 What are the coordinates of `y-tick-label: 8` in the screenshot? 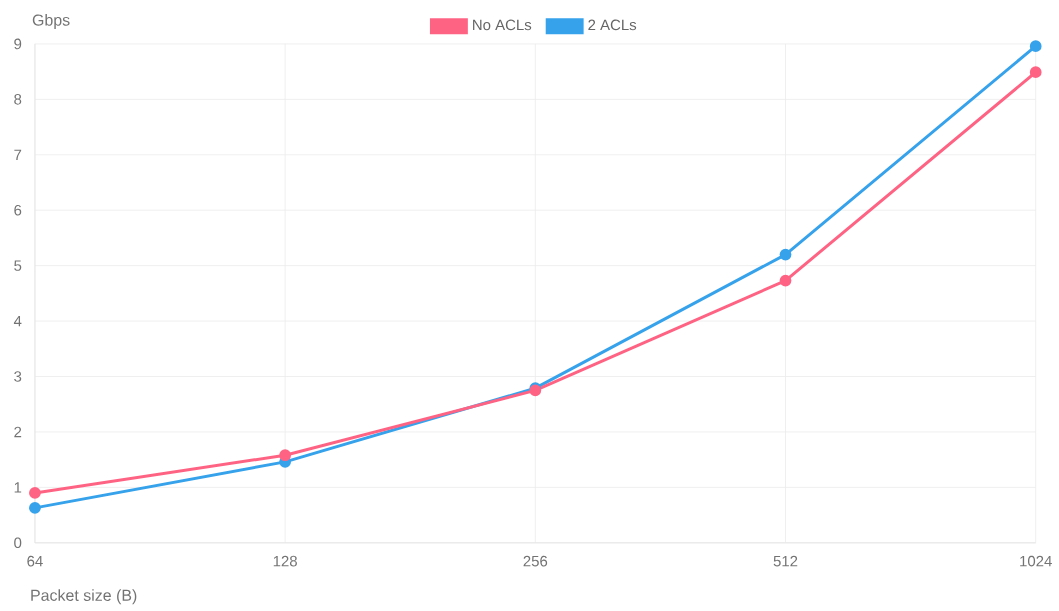 It's located at (18, 99).